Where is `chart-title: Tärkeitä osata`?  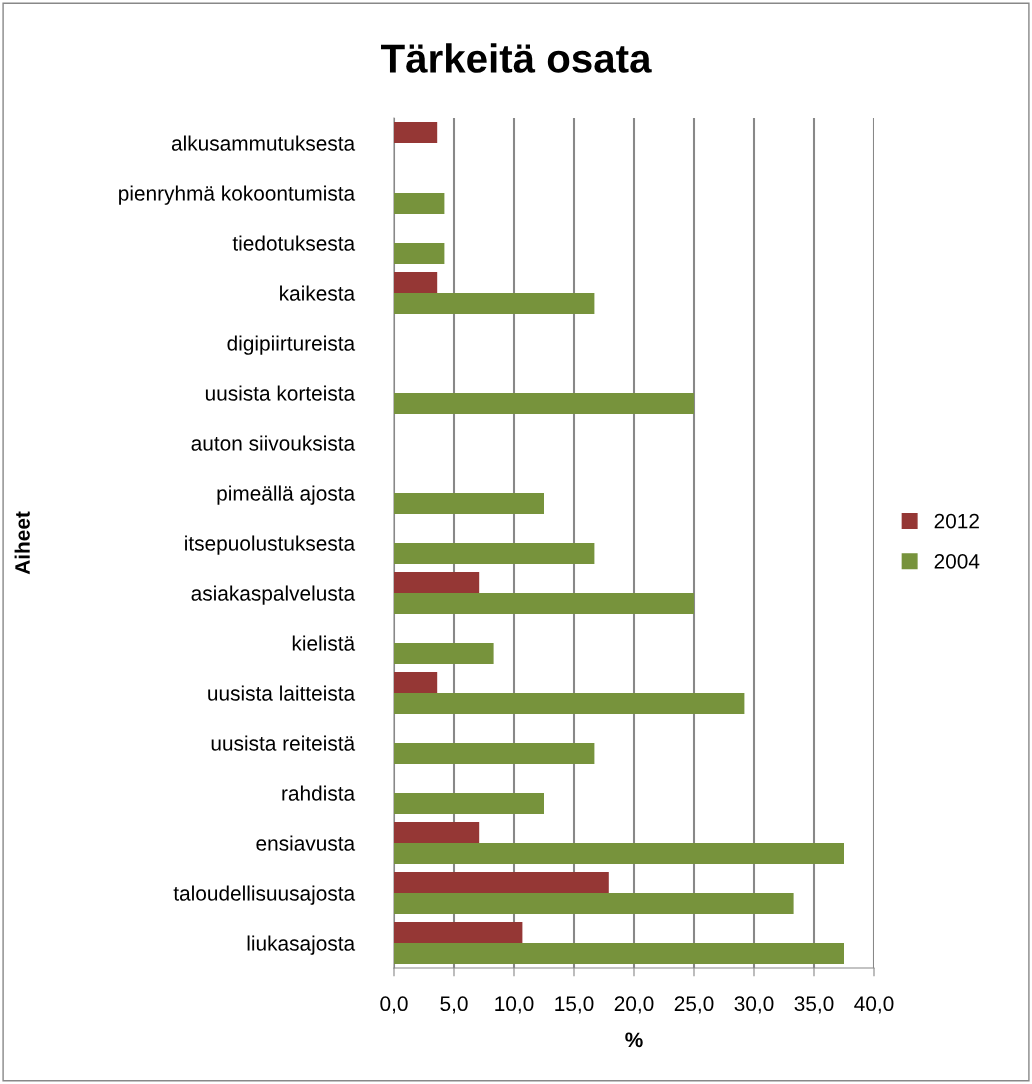
chart-title: Tärkeitä osata is located at coordinates (516, 58).